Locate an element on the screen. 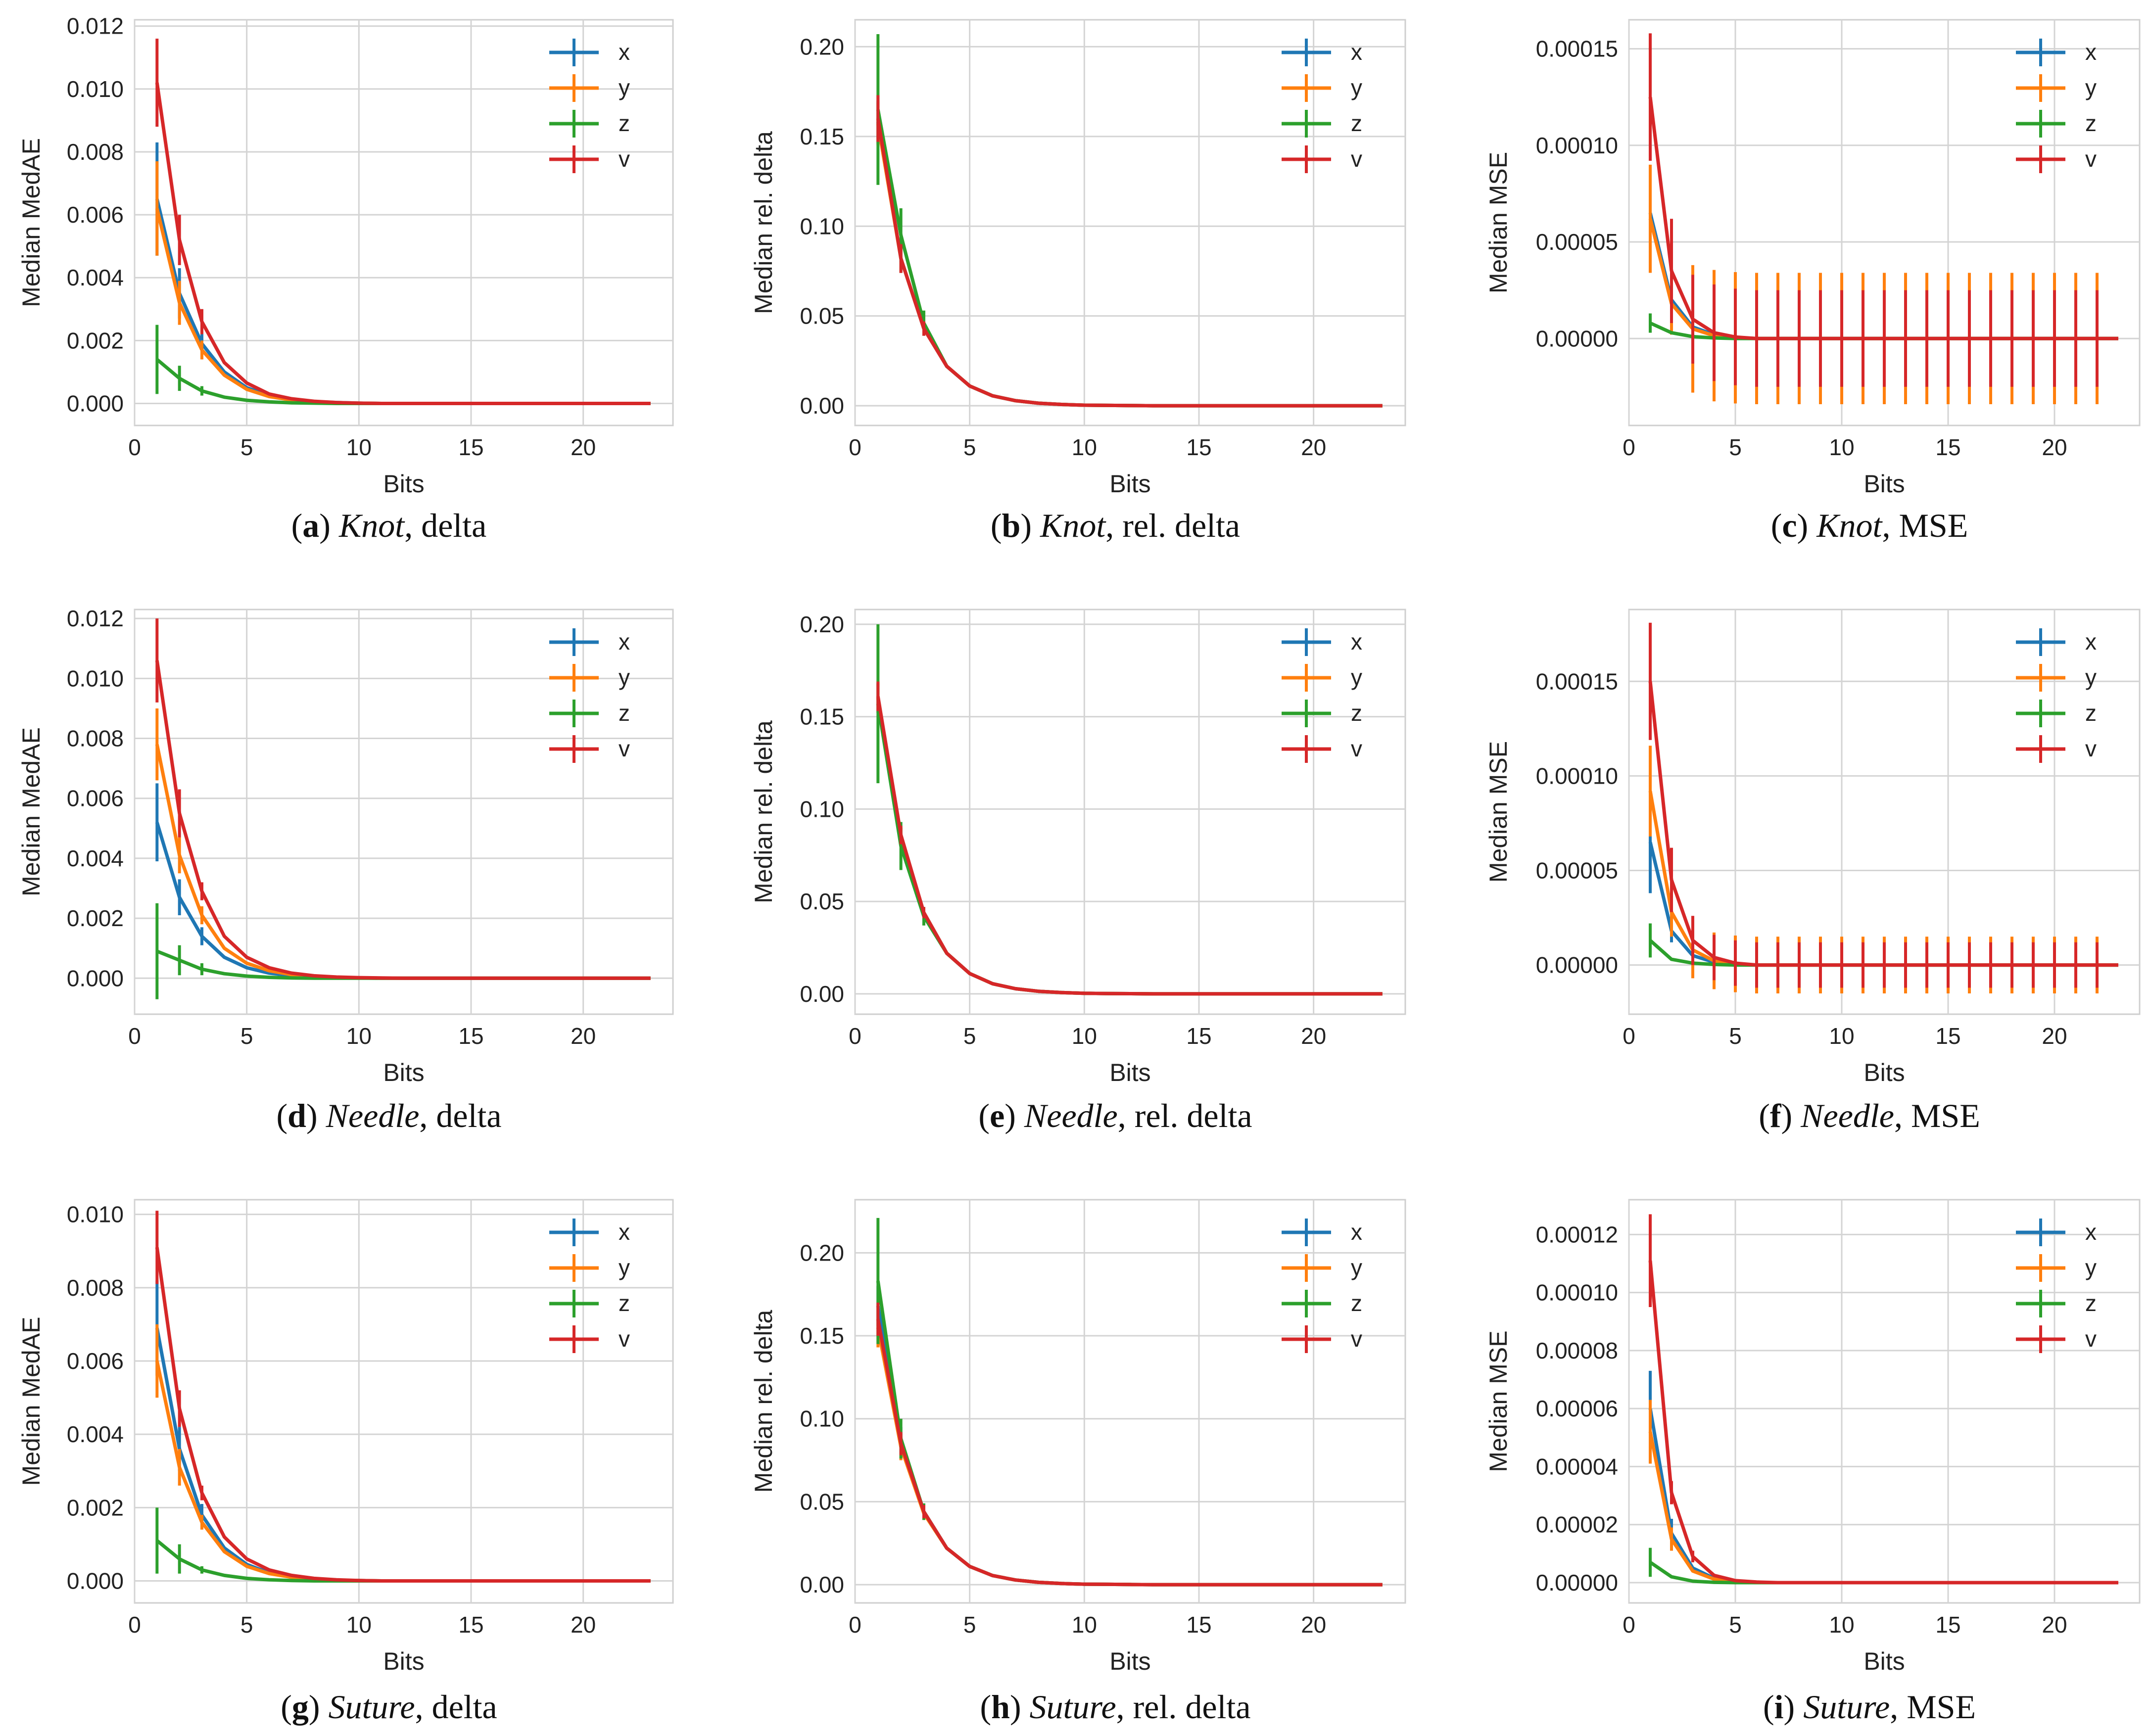  panel-h-x-tick-label: 15 is located at coordinates (1199, 1625).